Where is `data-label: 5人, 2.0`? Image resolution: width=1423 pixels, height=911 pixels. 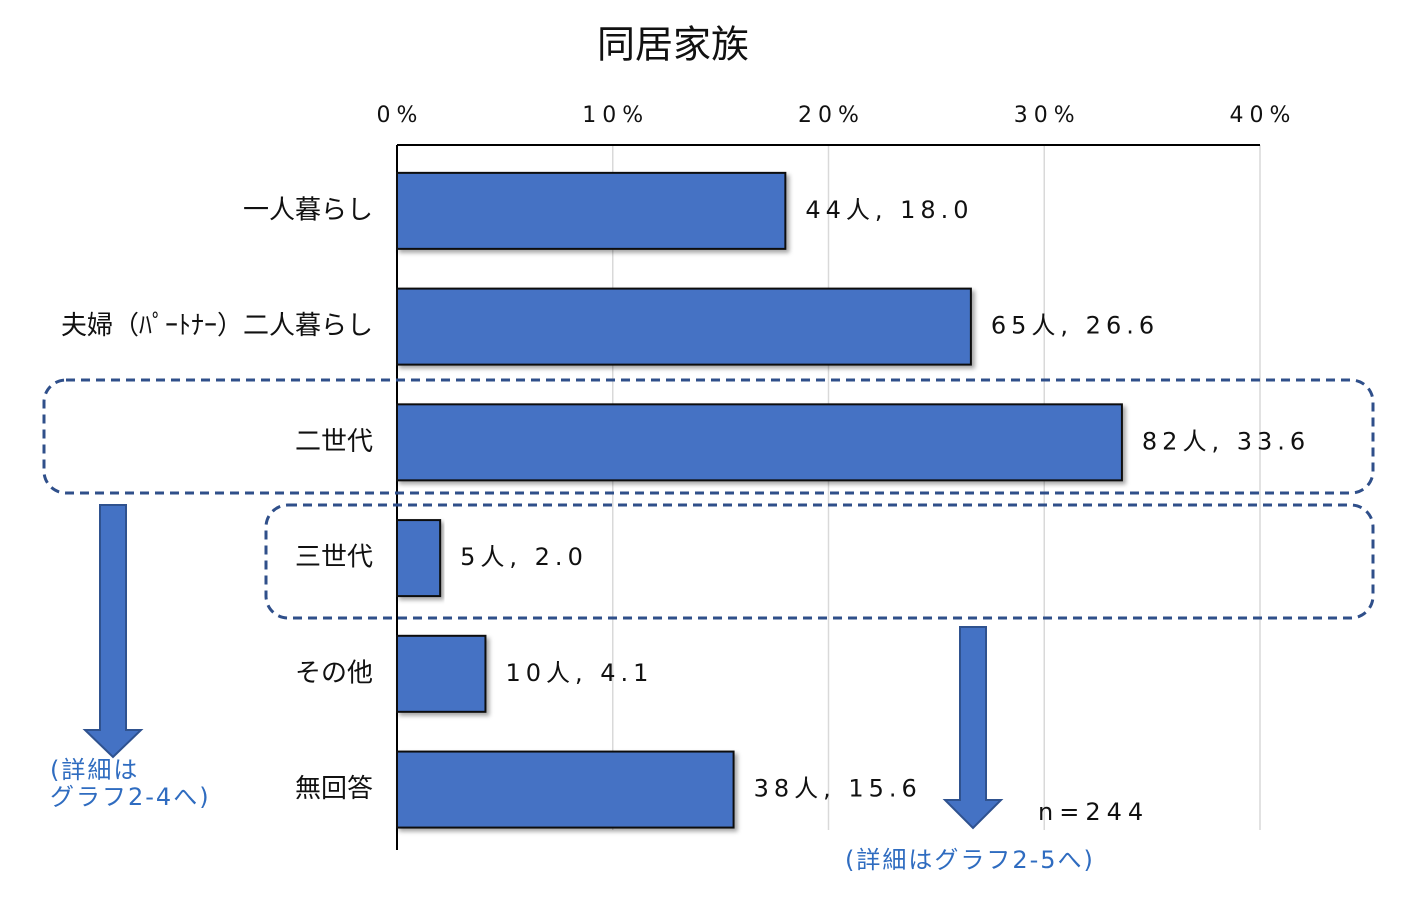 data-label: 5人, 2.0 is located at coordinates (524, 557).